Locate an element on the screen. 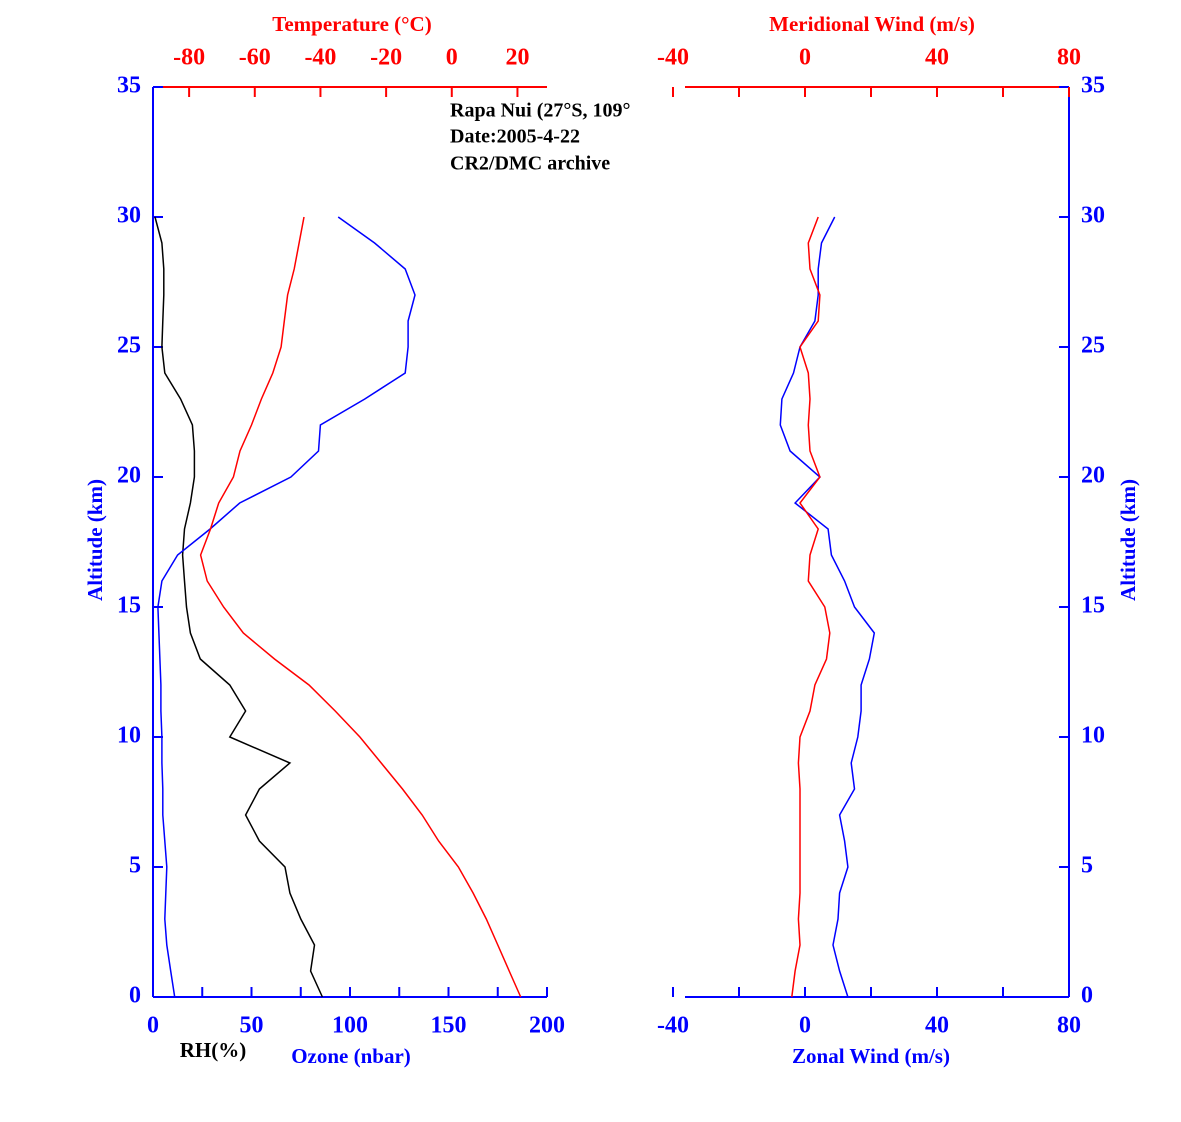  series-label: Temperature (°C) is located at coordinates (351, 24).